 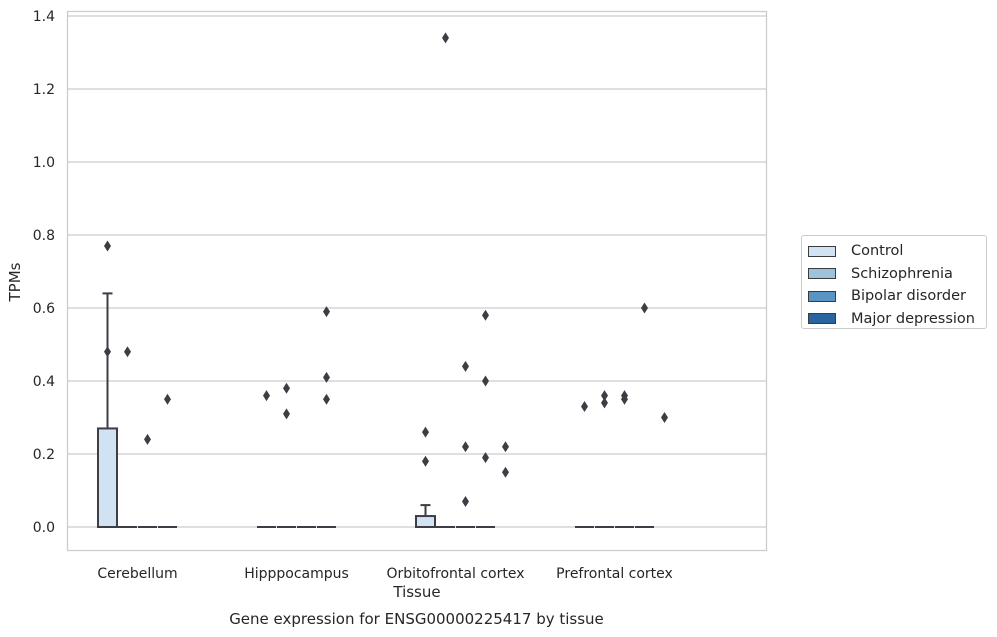 I want to click on legend-swatch-major-depression, so click(x=822, y=319).